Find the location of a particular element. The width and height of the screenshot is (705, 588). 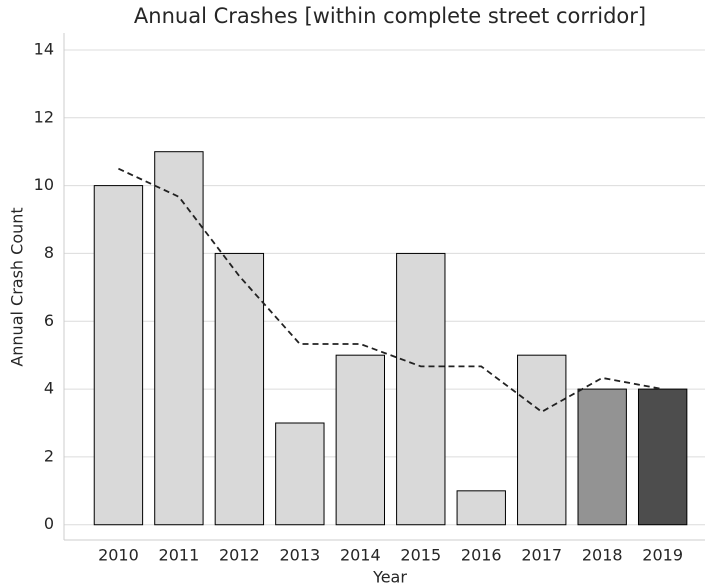

x-tick-label: 2011 is located at coordinates (179, 555).